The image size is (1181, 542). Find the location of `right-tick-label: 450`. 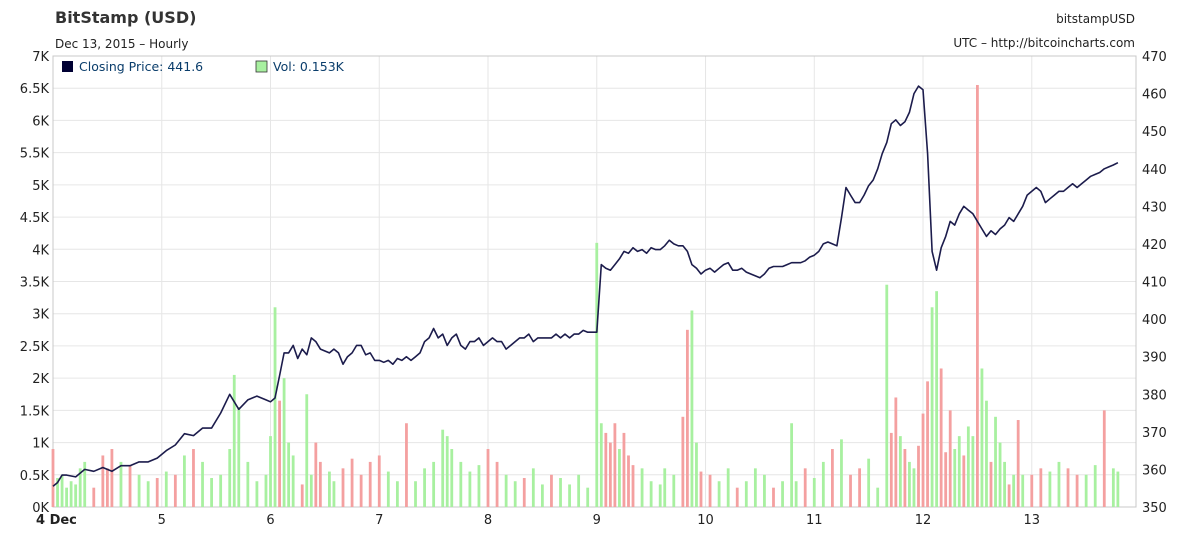

right-tick-label: 450 is located at coordinates (1154, 132).